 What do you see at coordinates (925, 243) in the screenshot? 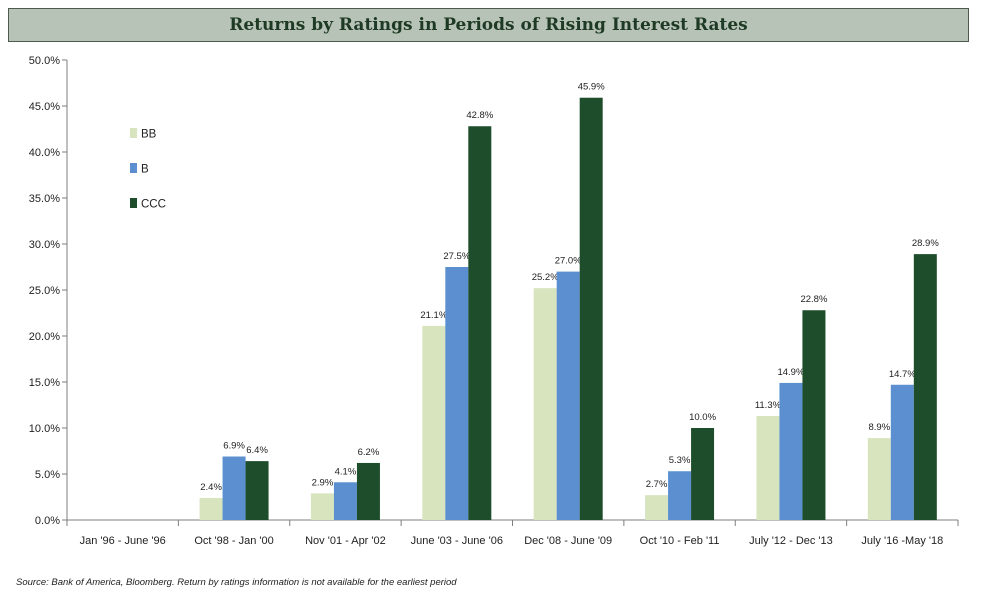
I see `data-label: 28.9%` at bounding box center [925, 243].